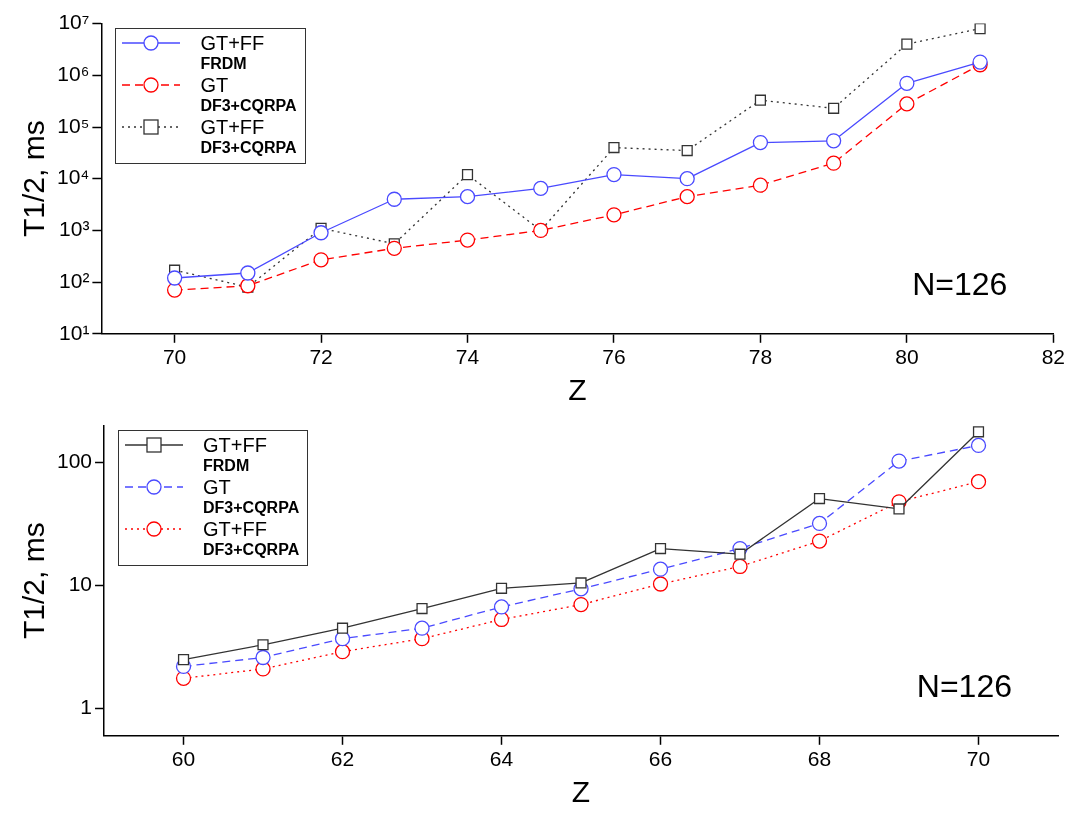  What do you see at coordinates (74, 280) in the screenshot?
I see `y-tick-label: 10²` at bounding box center [74, 280].